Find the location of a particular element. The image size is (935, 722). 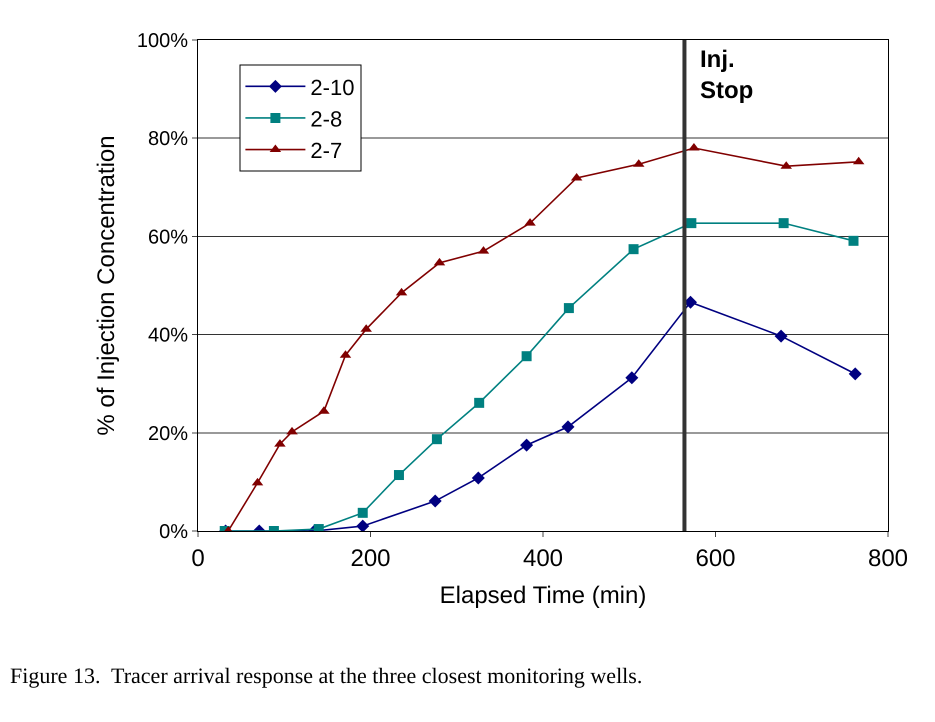

y-tick-label: 0% is located at coordinates (173, 532).